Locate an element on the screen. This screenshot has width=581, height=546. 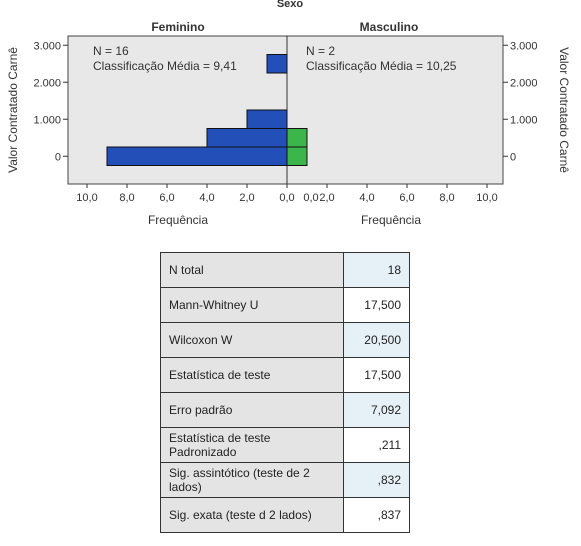
table-row: Estatística de teste Padronizado ,211 is located at coordinates (284, 445).